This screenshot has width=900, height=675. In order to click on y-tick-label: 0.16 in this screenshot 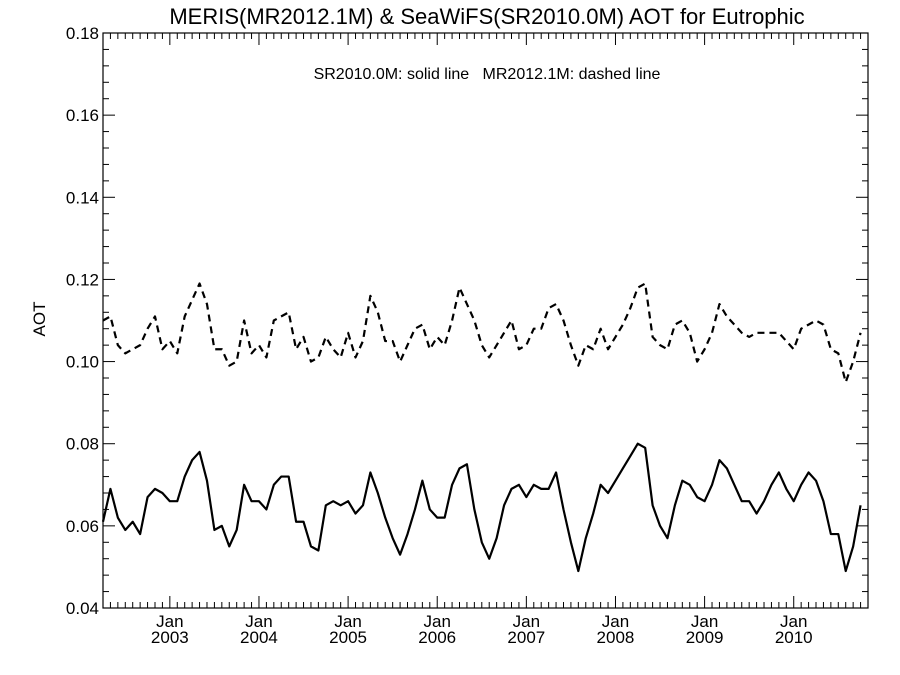, I will do `click(82, 115)`.